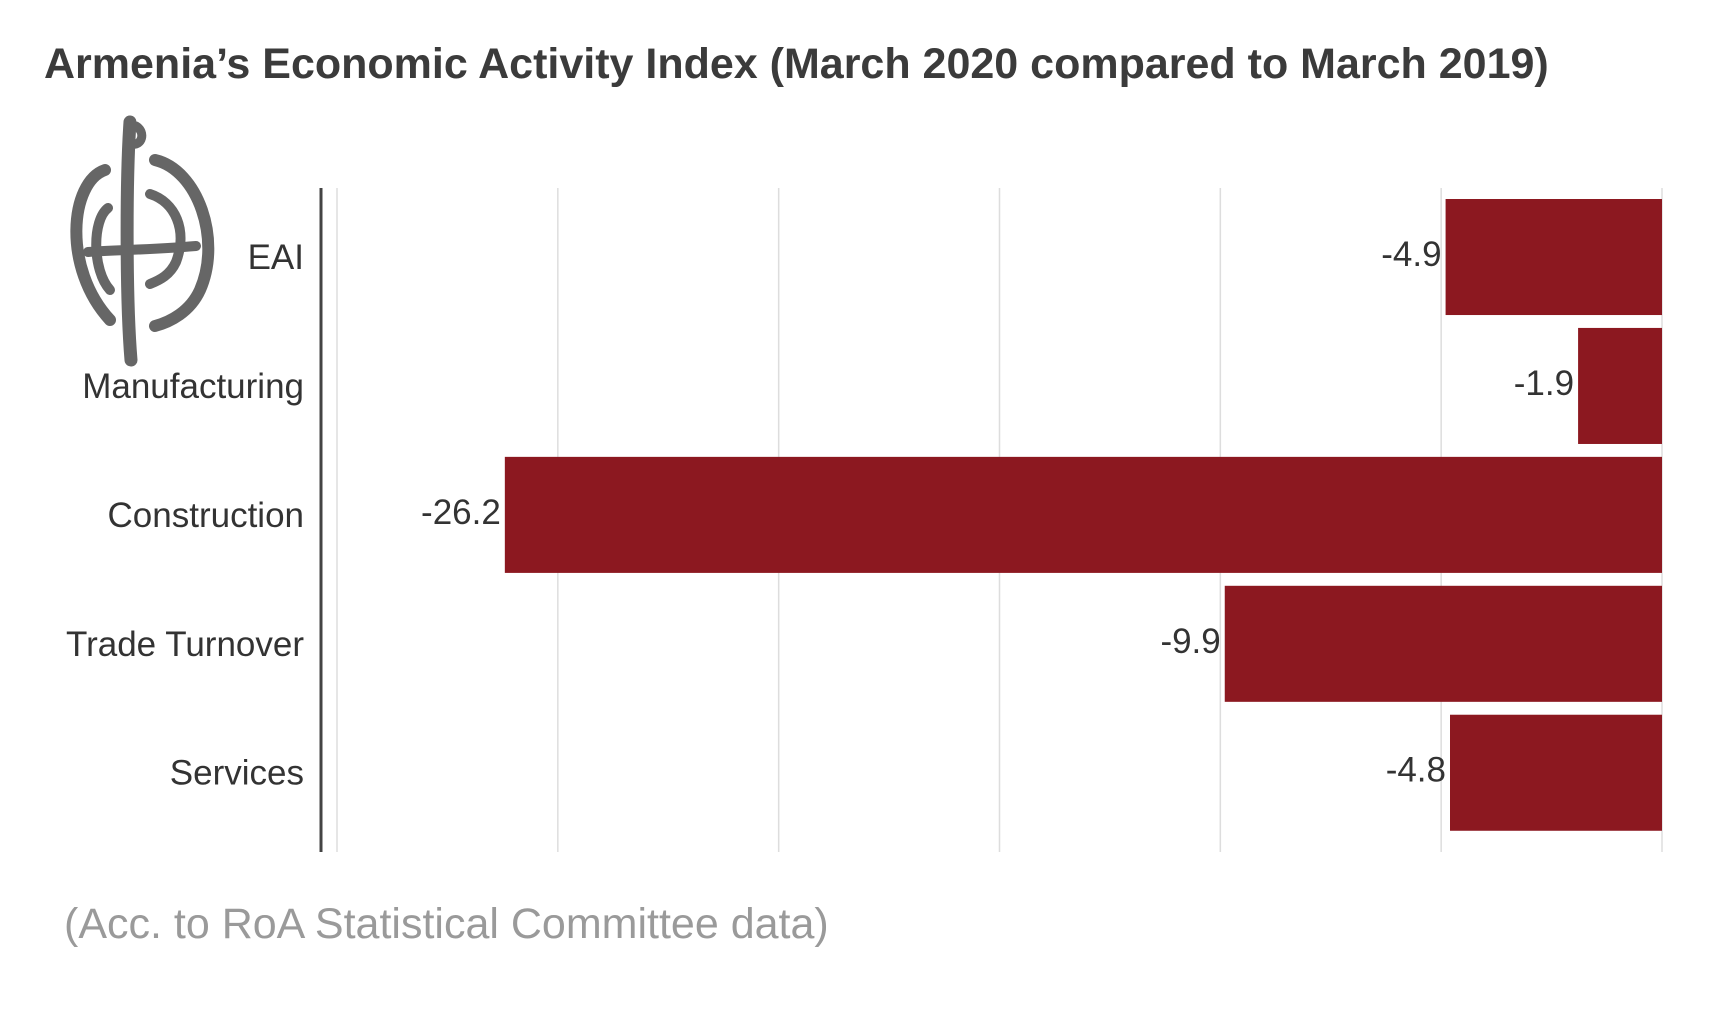 This screenshot has height=1030, width=1734. Describe the element at coordinates (461, 512) in the screenshot. I see `value-label-2: -26.2` at that location.